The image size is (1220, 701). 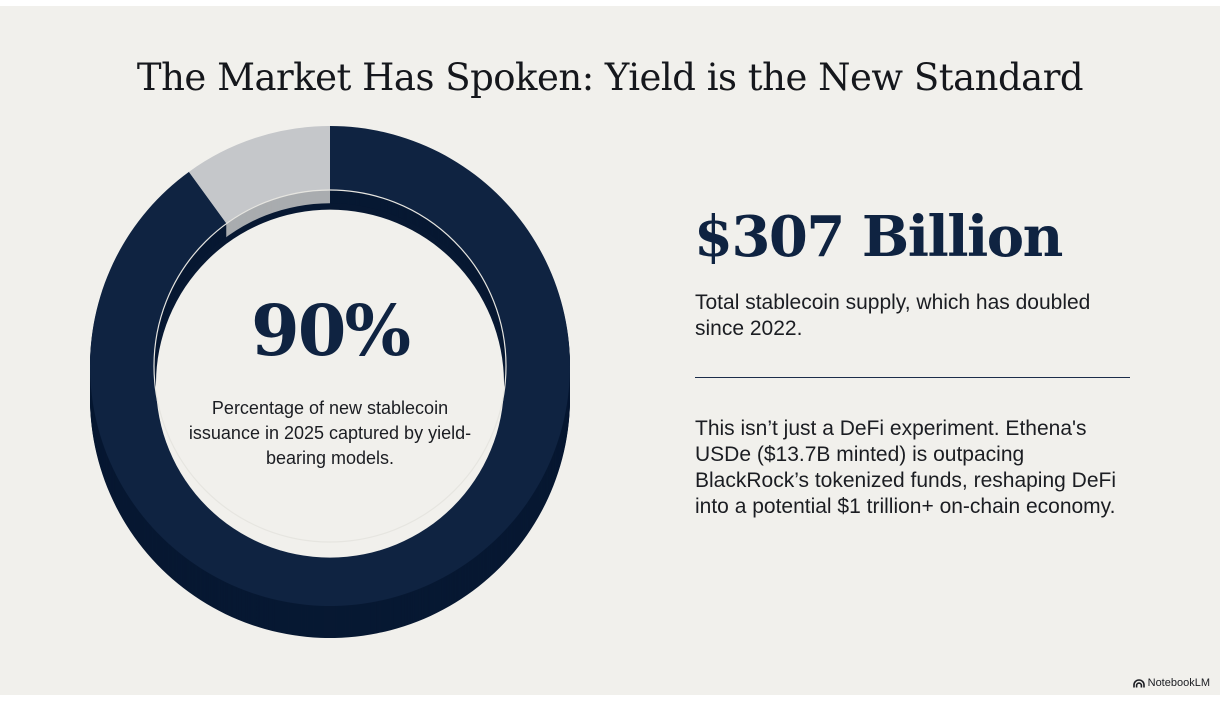 I want to click on notebooklm-logo-icon, so click(x=1138, y=682).